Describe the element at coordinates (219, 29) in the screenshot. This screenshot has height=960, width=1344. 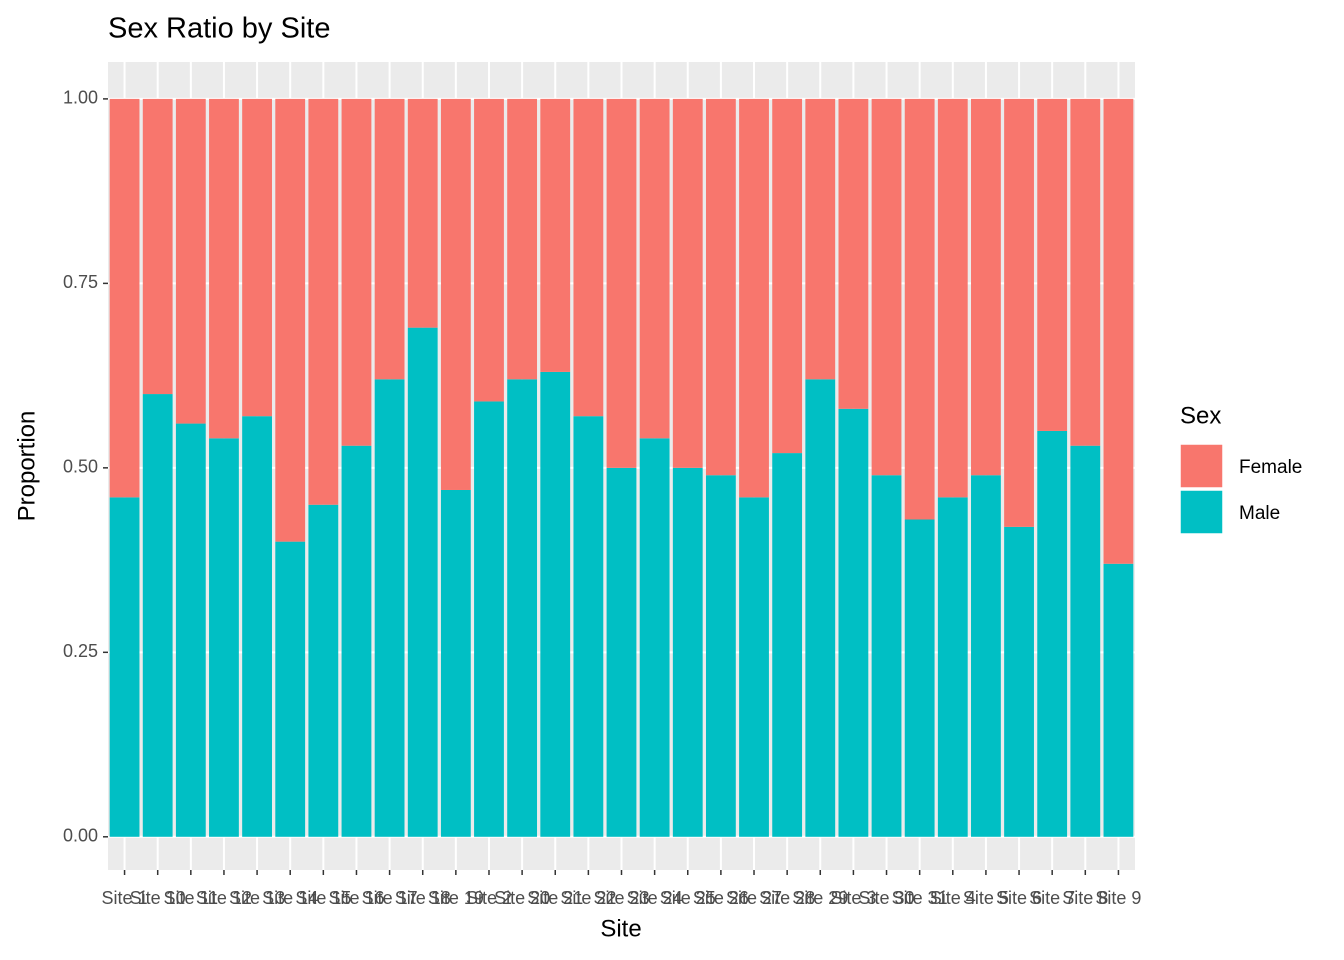
I see `chart-title: Sex Ratio by Site` at that location.